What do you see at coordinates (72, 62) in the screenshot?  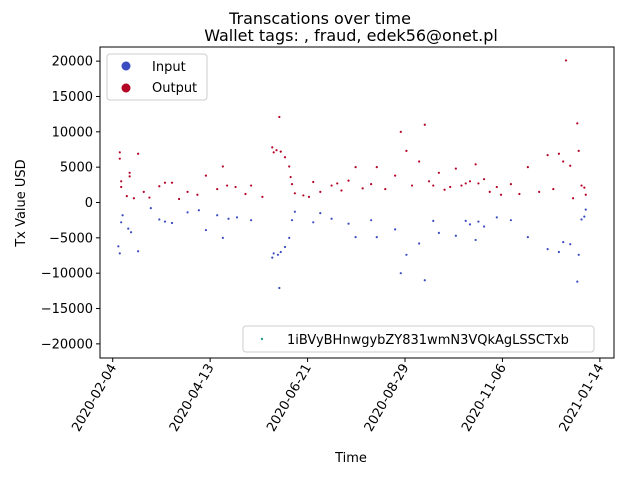 I see `y-tick-label: 20000` at bounding box center [72, 62].